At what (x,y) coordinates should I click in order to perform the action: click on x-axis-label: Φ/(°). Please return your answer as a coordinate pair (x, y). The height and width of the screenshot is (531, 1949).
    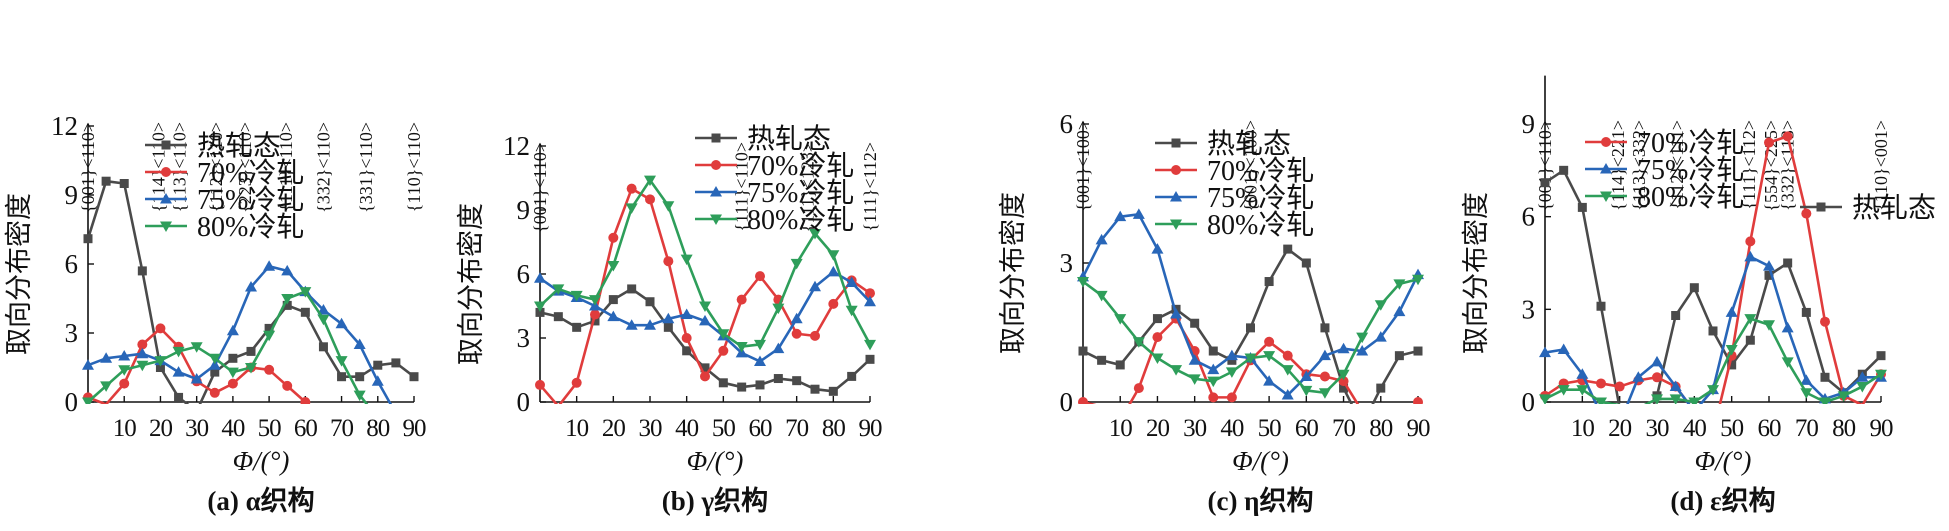
    Looking at the image, I should click on (1260, 461).